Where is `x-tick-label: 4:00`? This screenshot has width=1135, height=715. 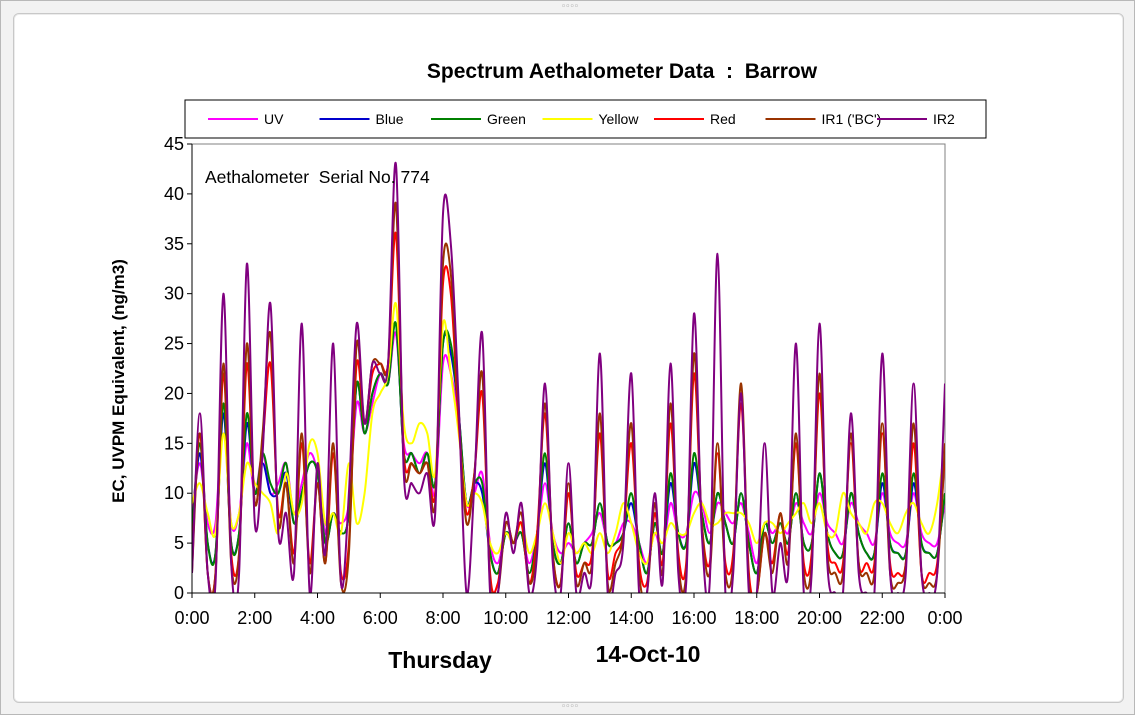
x-tick-label: 4:00 is located at coordinates (317, 618).